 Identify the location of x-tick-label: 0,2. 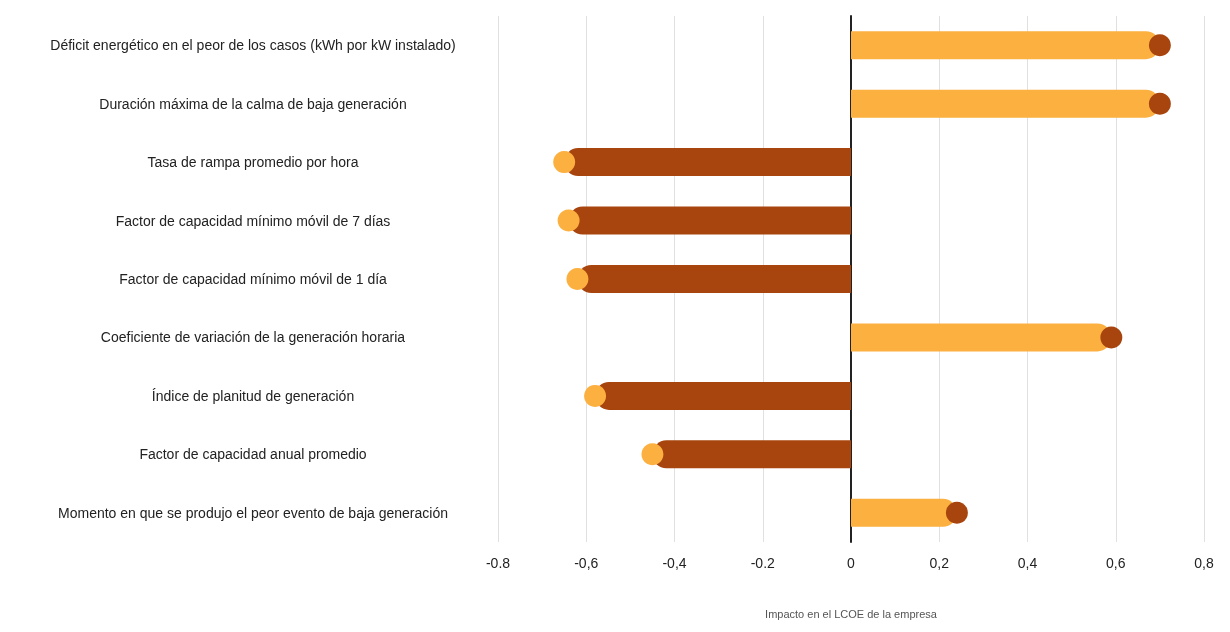
(939, 563).